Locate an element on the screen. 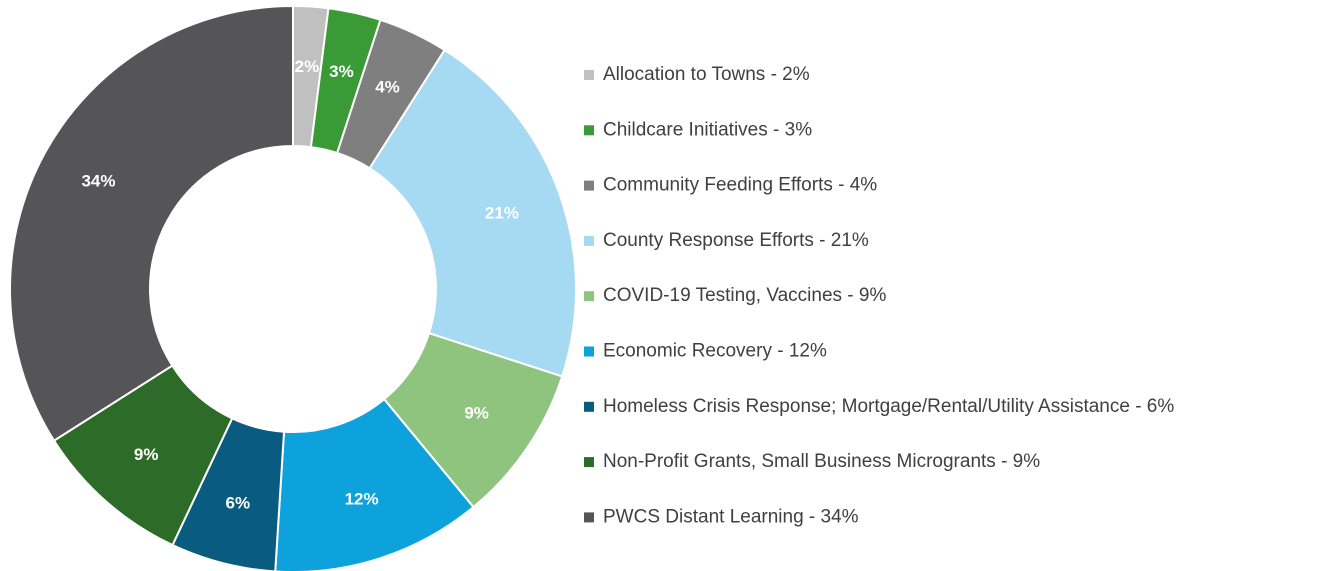  legend-text: Childcare Initiatives - 3% is located at coordinates (707, 129).